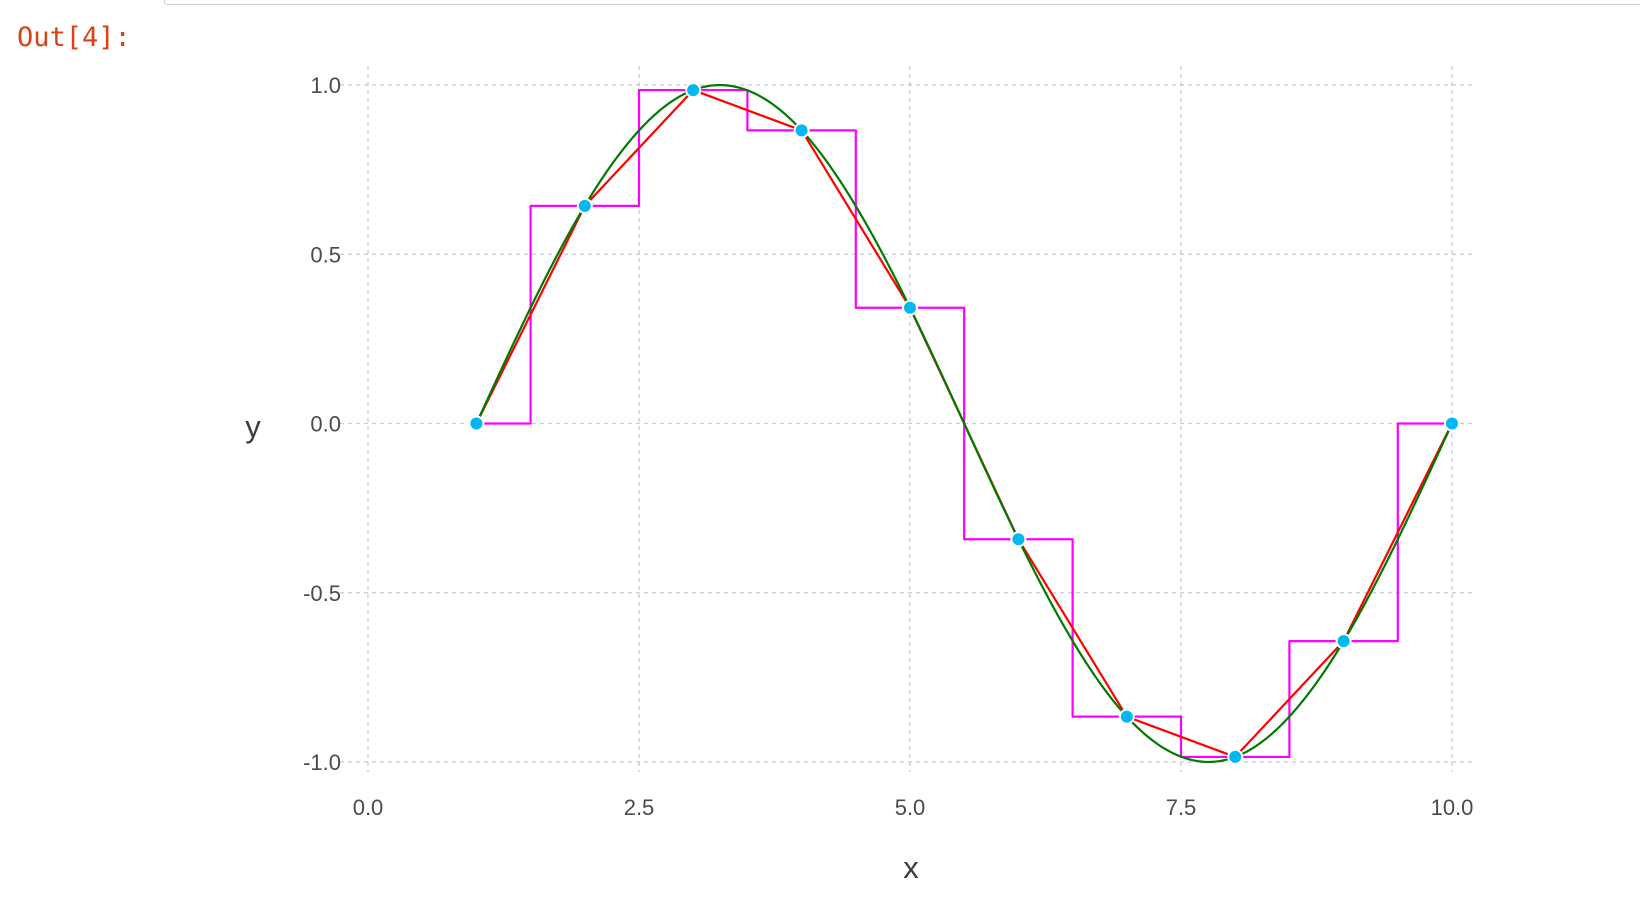  Describe the element at coordinates (368, 807) in the screenshot. I see `x-tick-label: 0.0` at that location.